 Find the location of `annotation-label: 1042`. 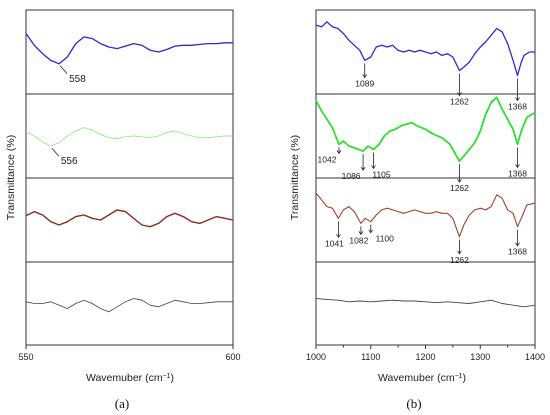

annotation-label: 1042 is located at coordinates (327, 159).